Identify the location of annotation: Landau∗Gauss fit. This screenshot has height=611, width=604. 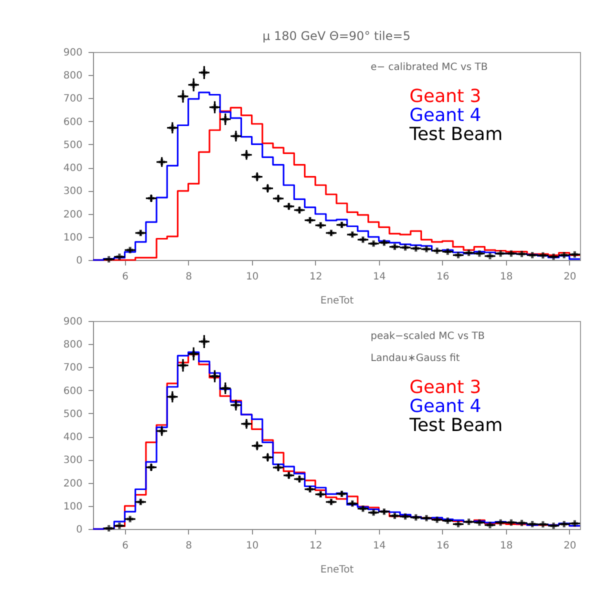
(415, 358).